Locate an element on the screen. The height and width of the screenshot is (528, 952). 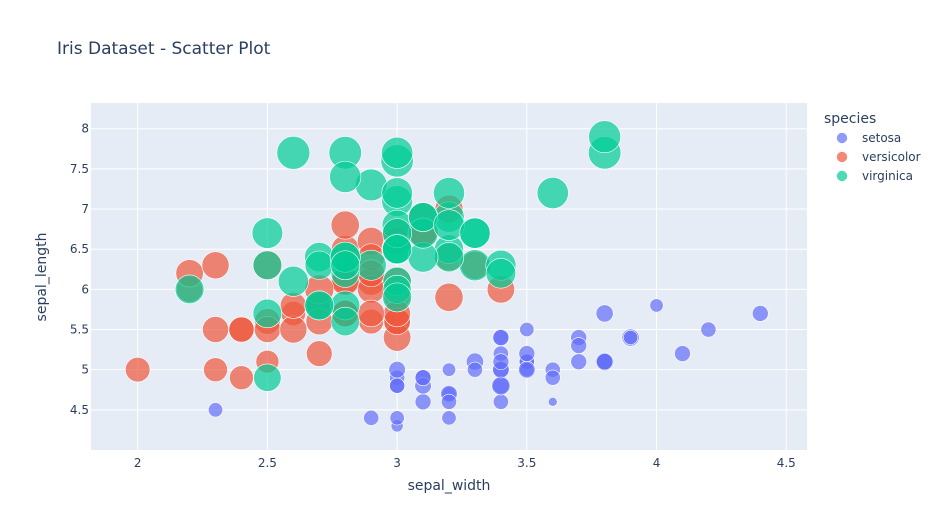
legend-item-versicolor: versicolor is located at coordinates (878, 157).